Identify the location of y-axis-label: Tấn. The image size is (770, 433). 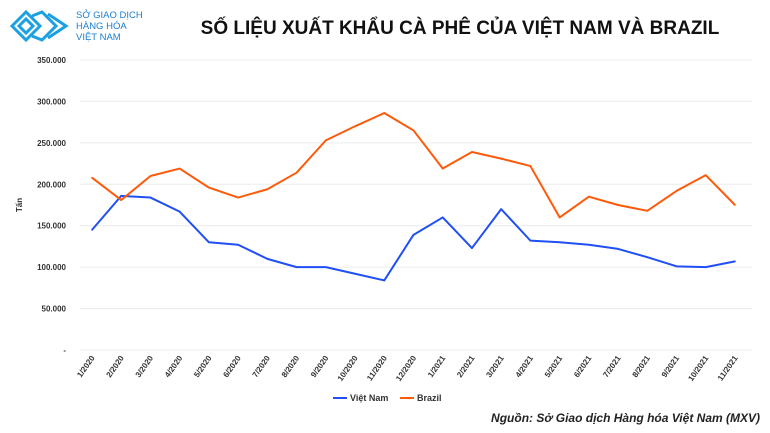
(19, 205).